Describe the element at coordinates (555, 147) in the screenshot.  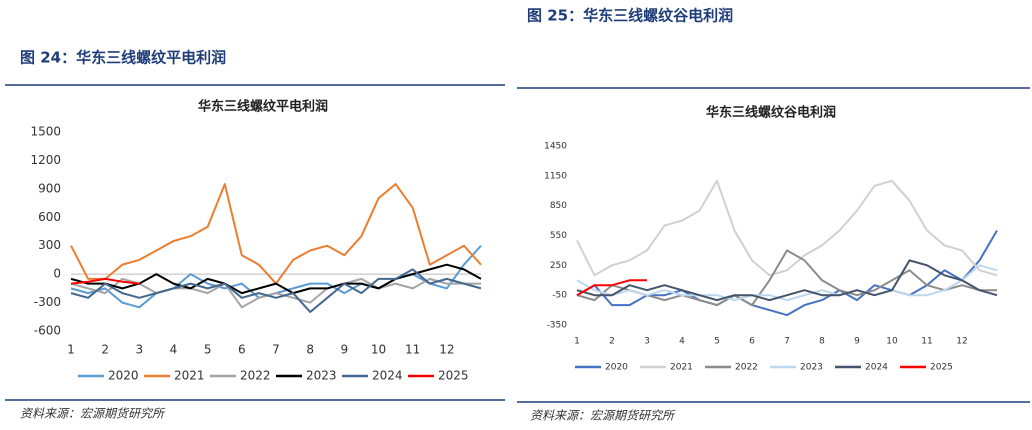
I see `y-tick-label: 1450` at that location.